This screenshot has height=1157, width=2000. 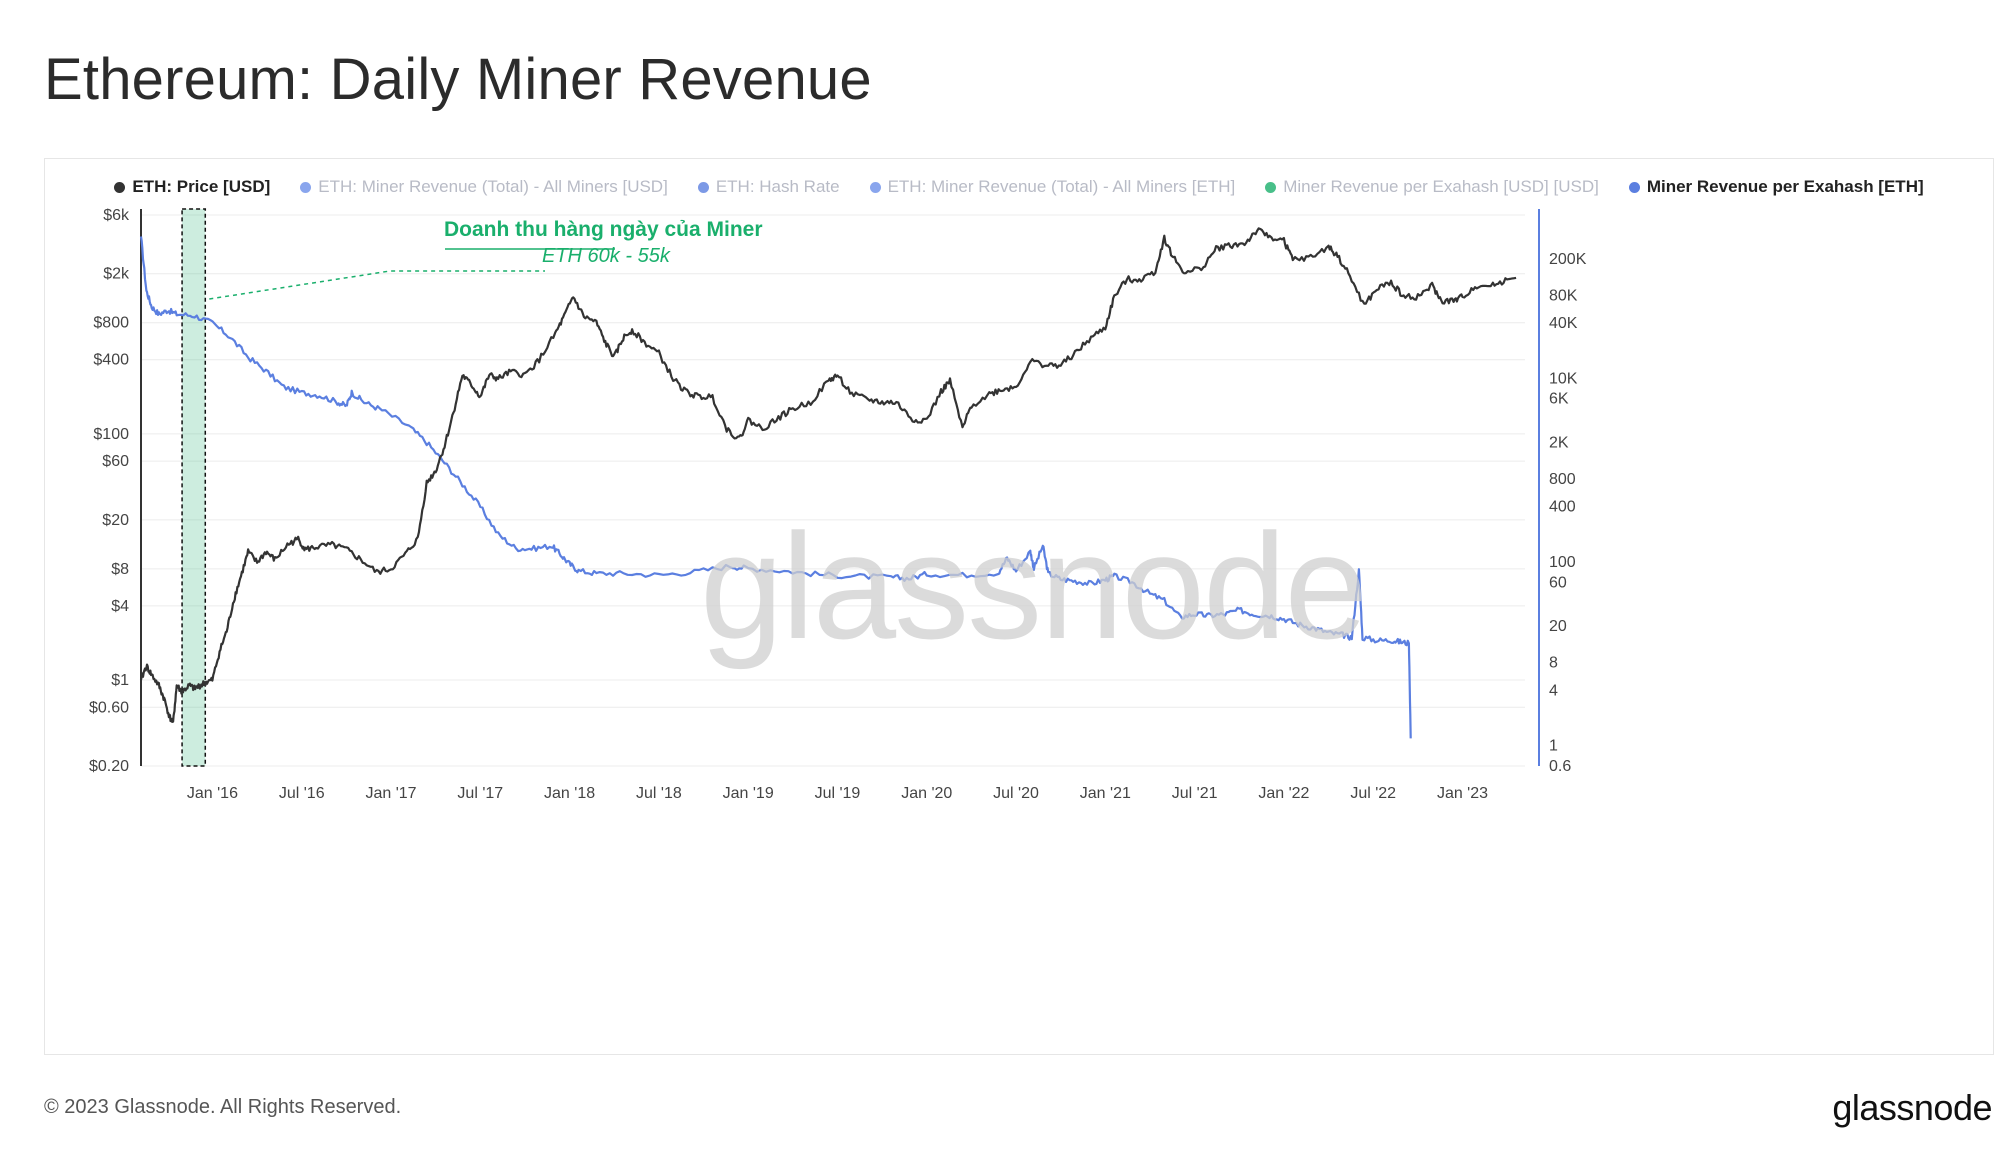 I want to click on annotation-title: Doanh thu hàng ngày của Miner, so click(x=603, y=229).